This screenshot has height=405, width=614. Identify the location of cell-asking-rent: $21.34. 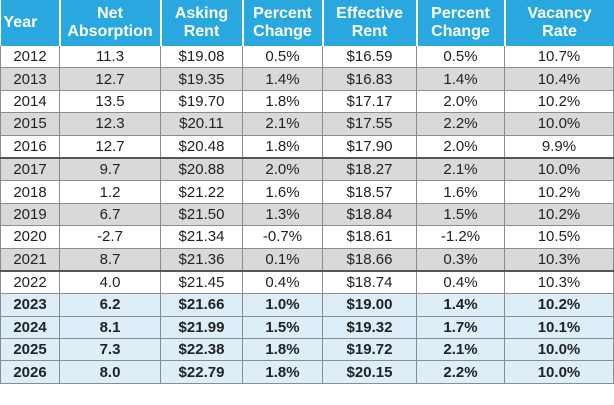
(201, 237).